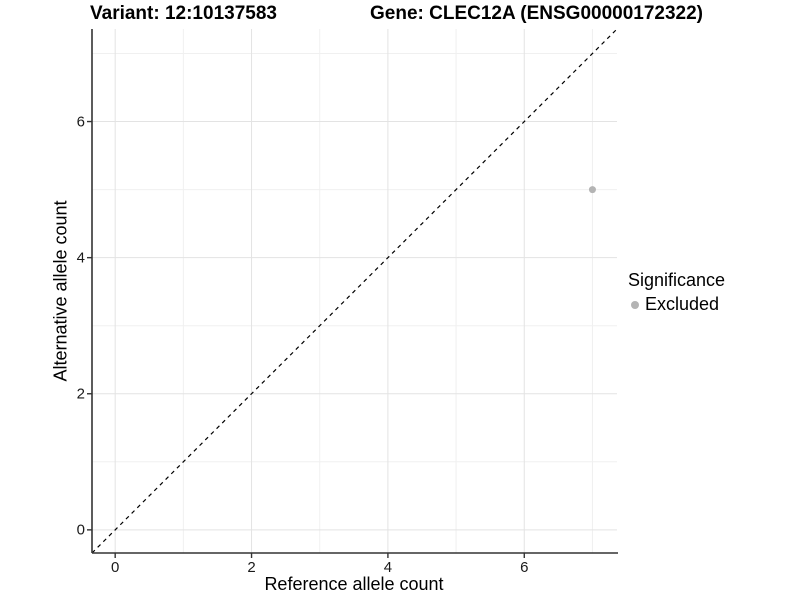 Image resolution: width=800 pixels, height=600 pixels. I want to click on data-point, so click(592, 190).